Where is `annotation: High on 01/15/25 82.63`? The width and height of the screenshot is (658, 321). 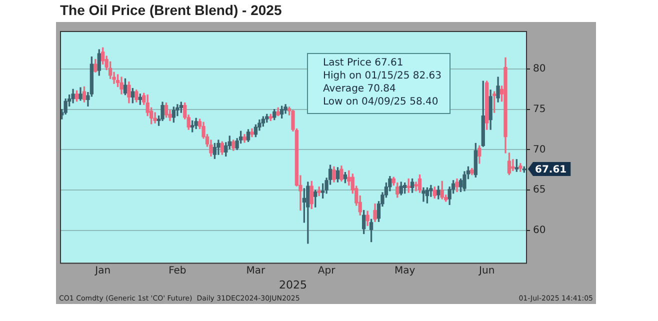
annotation: High on 01/15/25 82.63 is located at coordinates (382, 76).